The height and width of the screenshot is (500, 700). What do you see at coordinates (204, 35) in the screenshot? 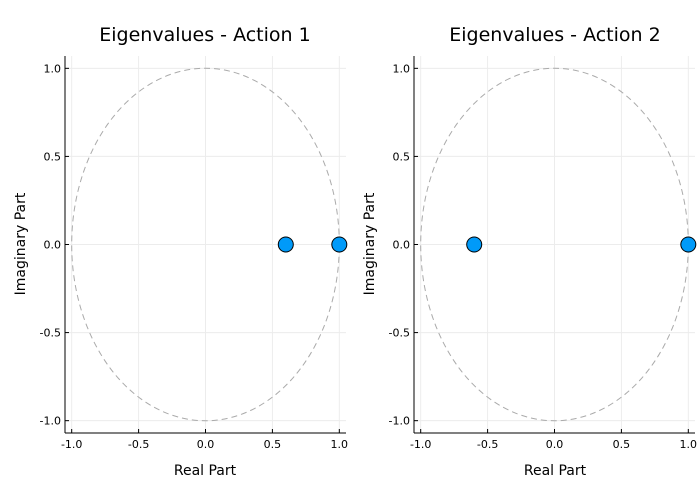
I see `subplot-title: Eigenvalues - Action 1` at bounding box center [204, 35].